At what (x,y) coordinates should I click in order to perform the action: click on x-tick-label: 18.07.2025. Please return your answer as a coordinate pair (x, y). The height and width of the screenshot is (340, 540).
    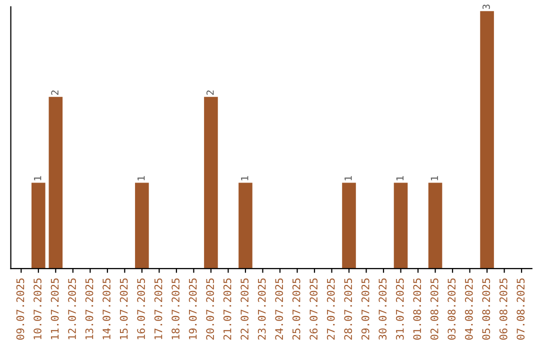
    Looking at the image, I should click on (176, 309).